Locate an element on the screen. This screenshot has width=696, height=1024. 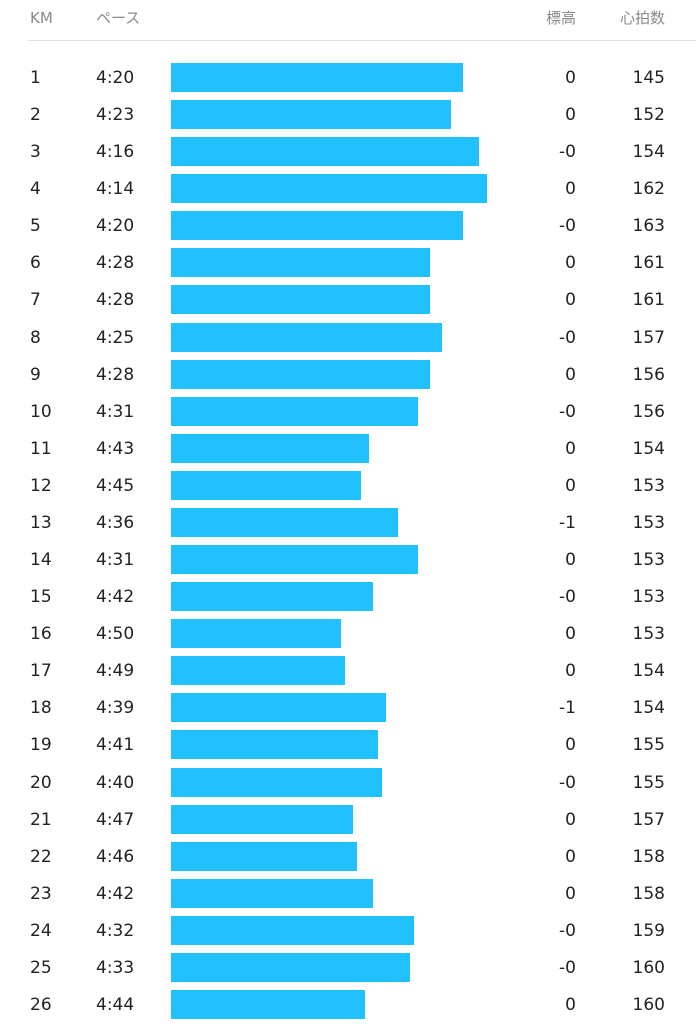
split-row: 26 4:44 0 160 is located at coordinates (348, 1005).